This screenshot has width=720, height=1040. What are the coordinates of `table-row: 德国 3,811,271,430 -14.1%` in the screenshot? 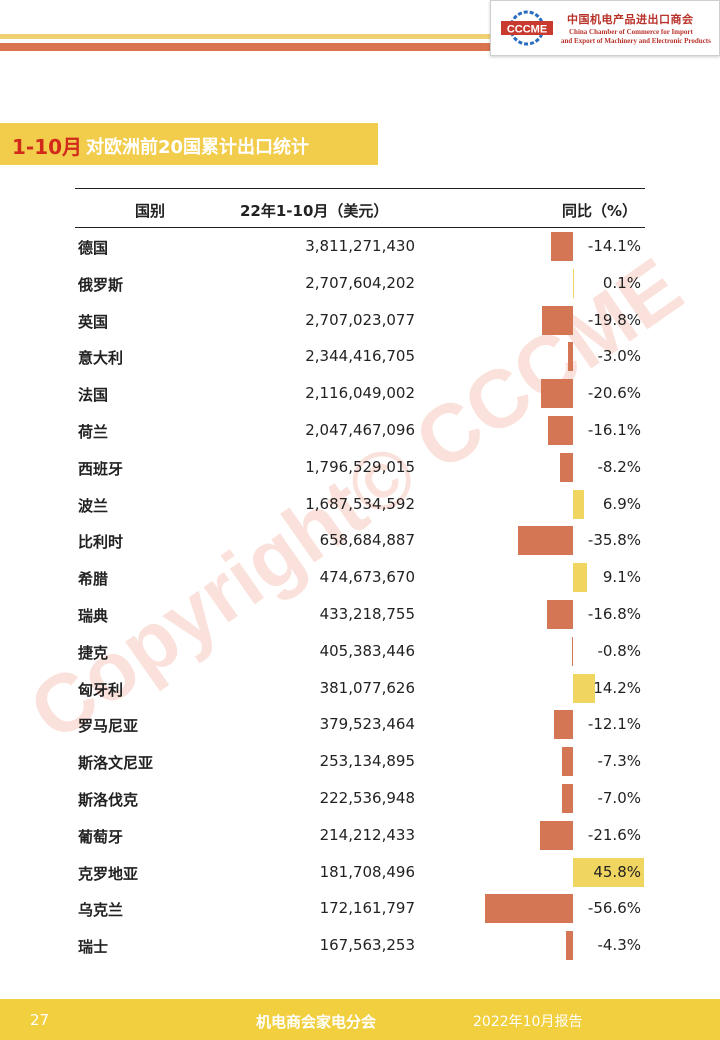 It's located at (360, 246).